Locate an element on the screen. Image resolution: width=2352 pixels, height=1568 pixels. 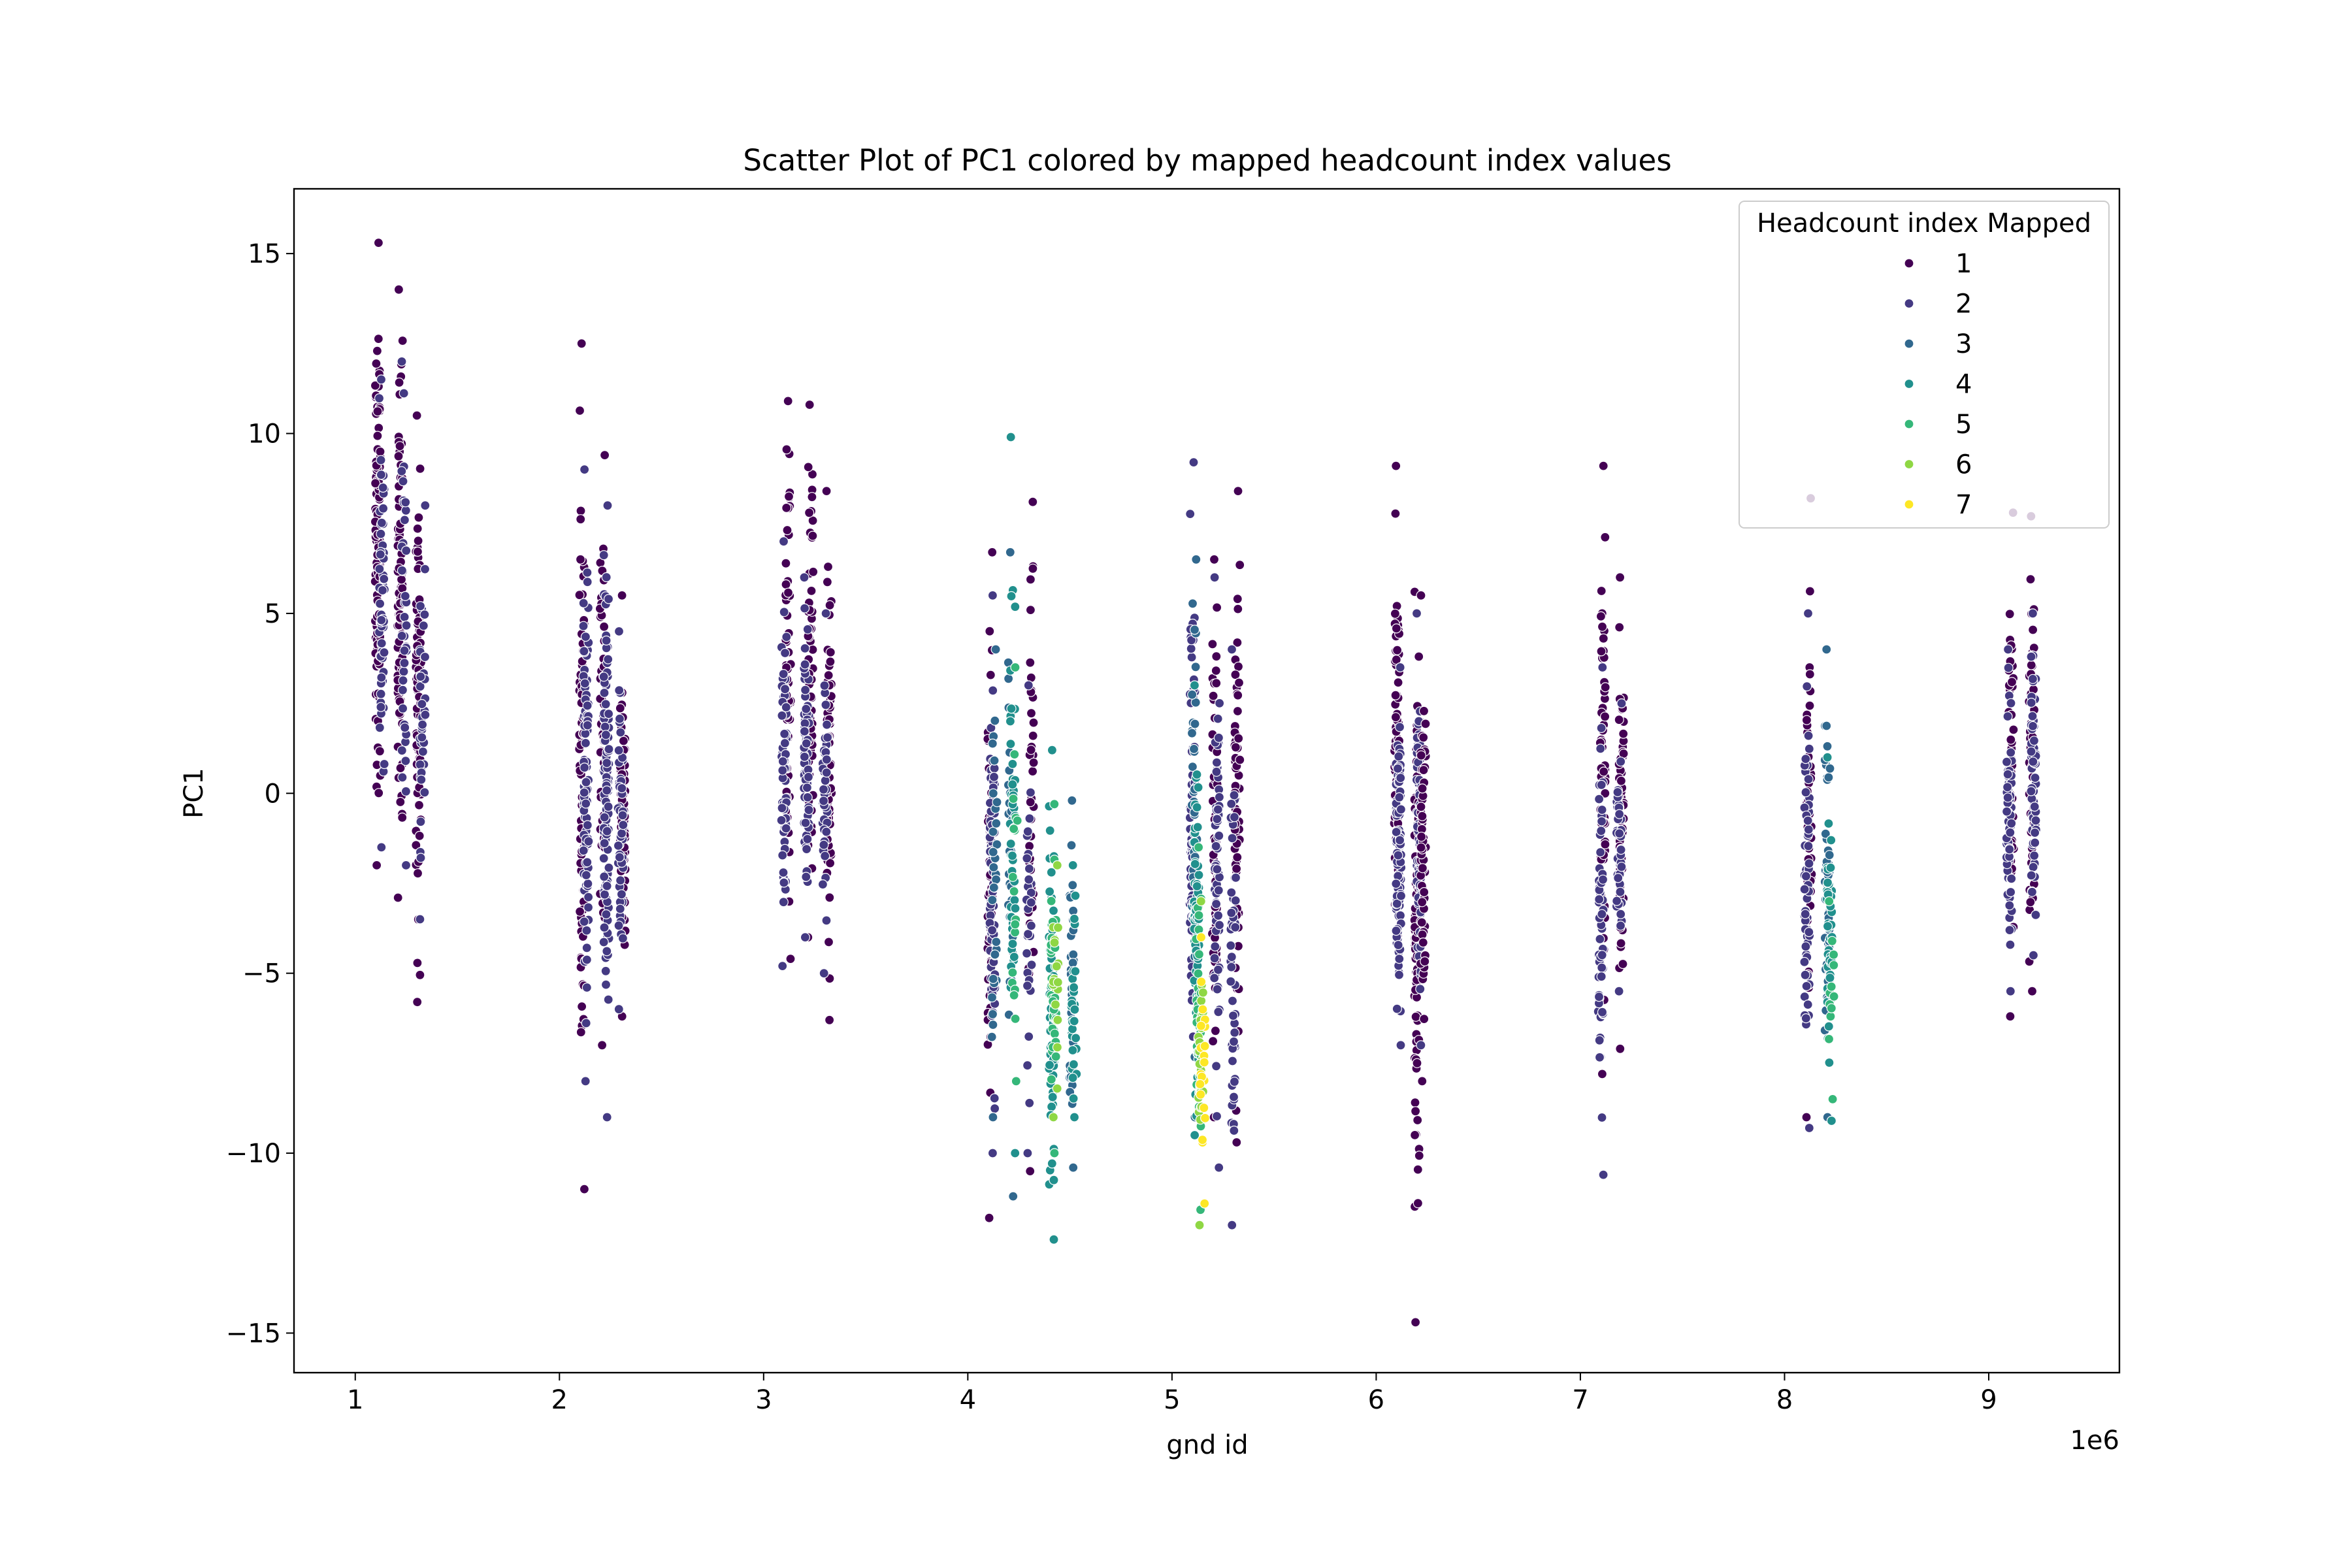
x-tick-label: 4 is located at coordinates (968, 1400).